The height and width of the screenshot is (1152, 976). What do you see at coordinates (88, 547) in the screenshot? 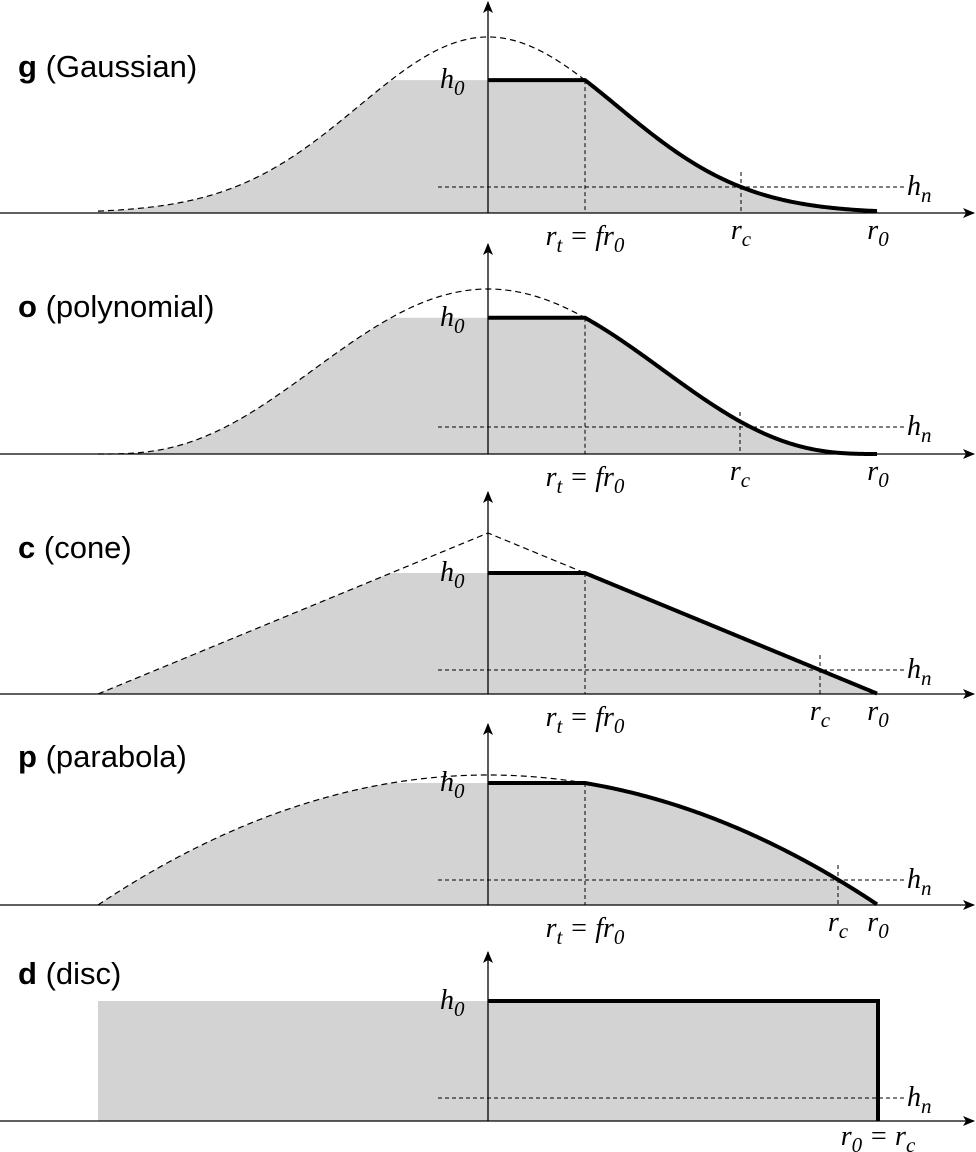
I see `panel-name: (cone)` at bounding box center [88, 547].